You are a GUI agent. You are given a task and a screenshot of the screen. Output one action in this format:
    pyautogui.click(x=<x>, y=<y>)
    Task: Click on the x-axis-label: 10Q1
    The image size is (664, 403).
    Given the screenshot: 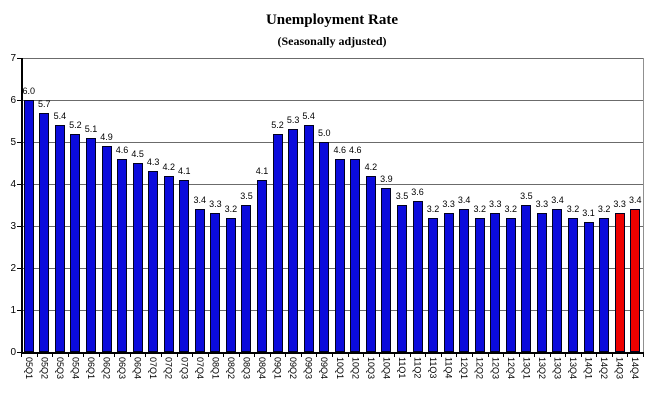 What is the action you would take?
    pyautogui.click(x=339, y=368)
    